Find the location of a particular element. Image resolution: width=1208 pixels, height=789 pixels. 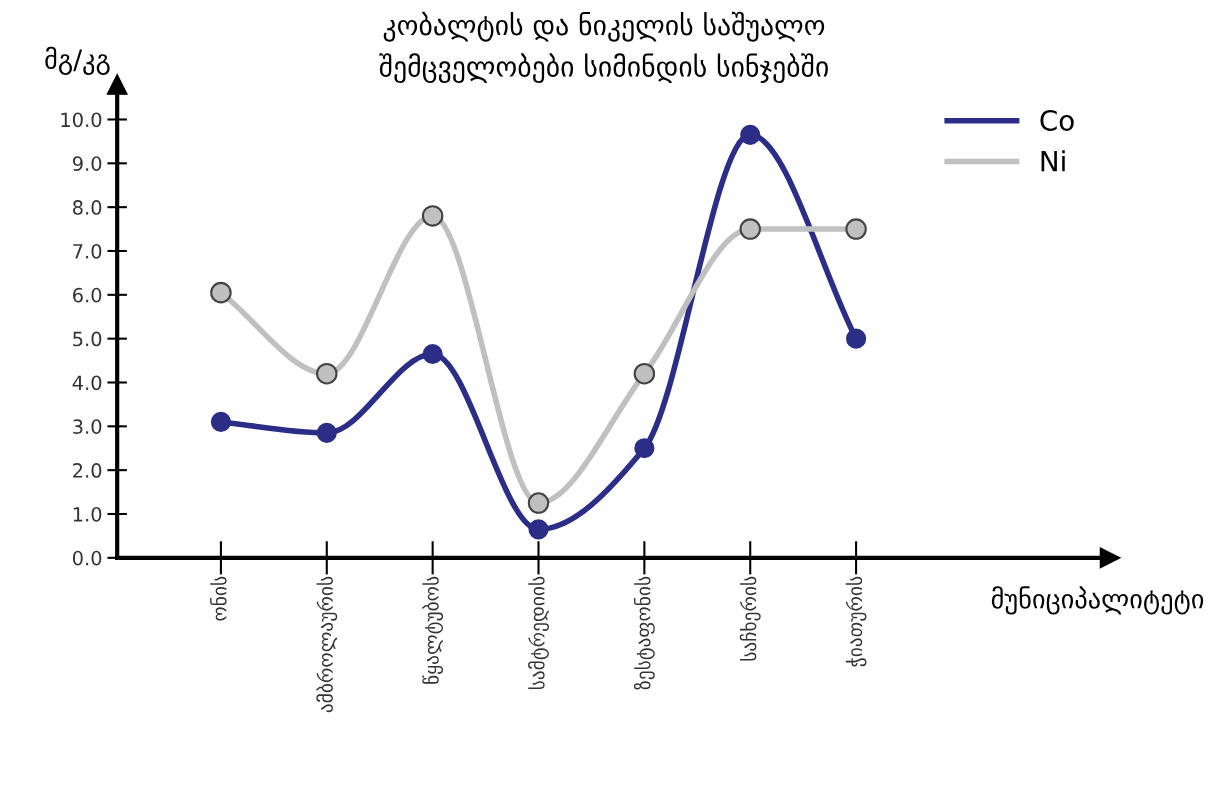

y-tick-label: 5.0 is located at coordinates (87, 339).